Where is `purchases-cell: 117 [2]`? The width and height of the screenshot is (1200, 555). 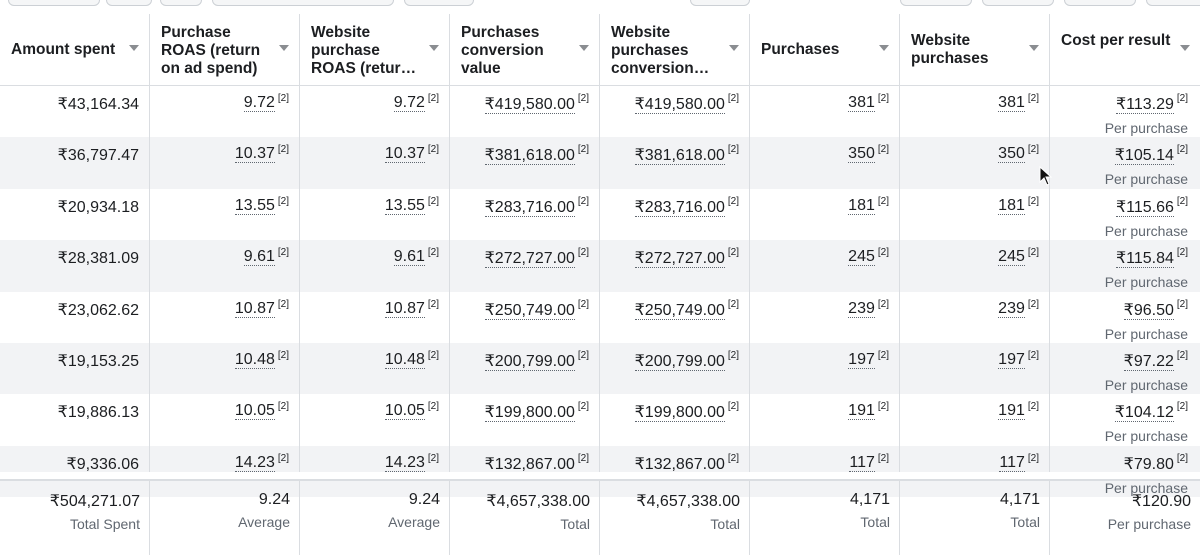 purchases-cell: 117 [2] is located at coordinates (825, 471).